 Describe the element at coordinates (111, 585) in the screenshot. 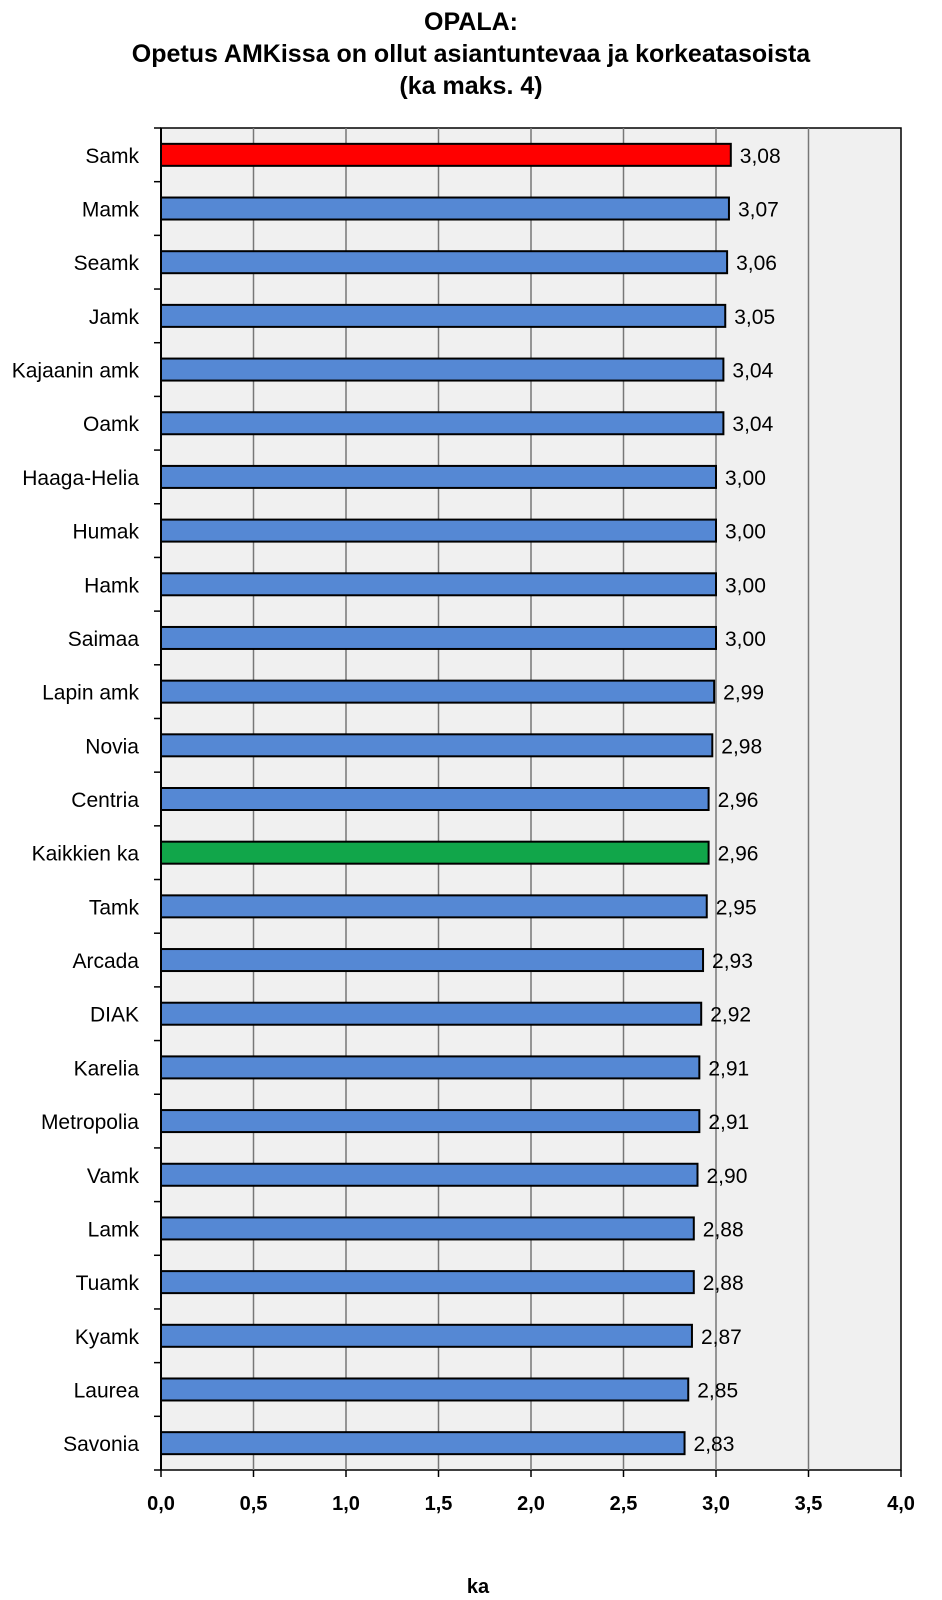

I see `category-label: Hamk` at that location.